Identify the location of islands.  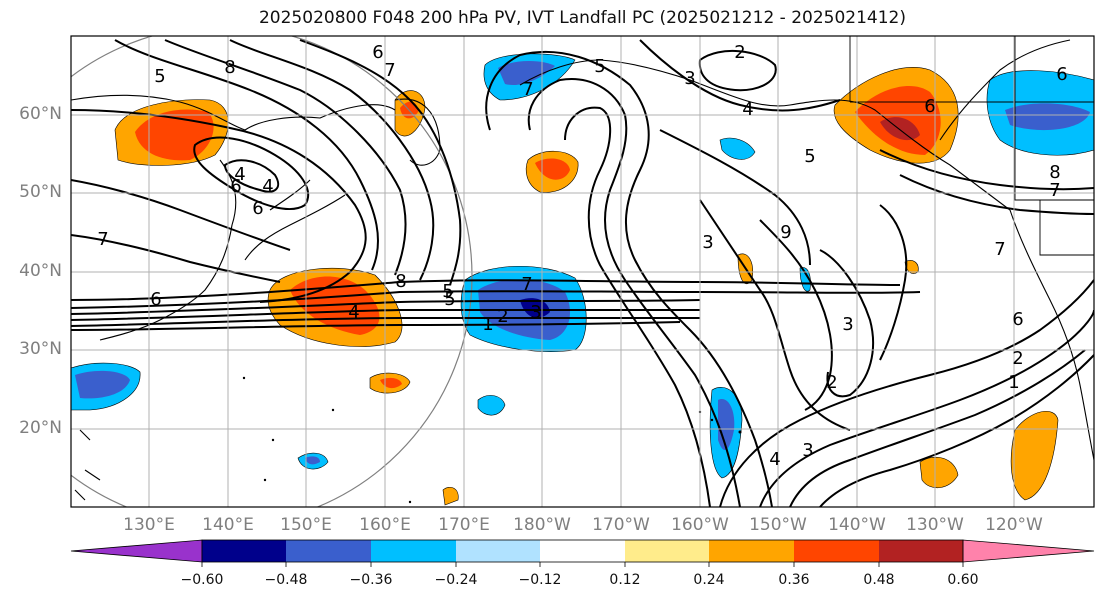
(492, 440).